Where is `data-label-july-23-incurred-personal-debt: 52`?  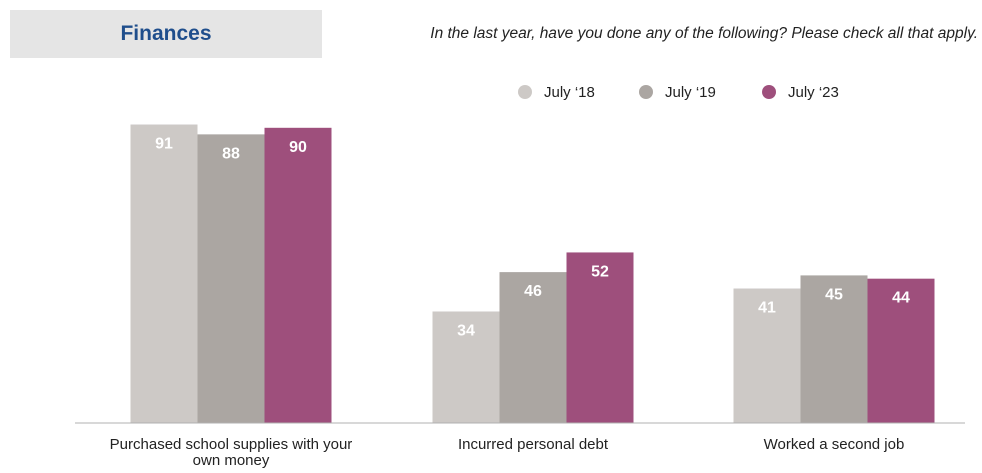
data-label-july-23-incurred-personal-debt: 52 is located at coordinates (600, 271).